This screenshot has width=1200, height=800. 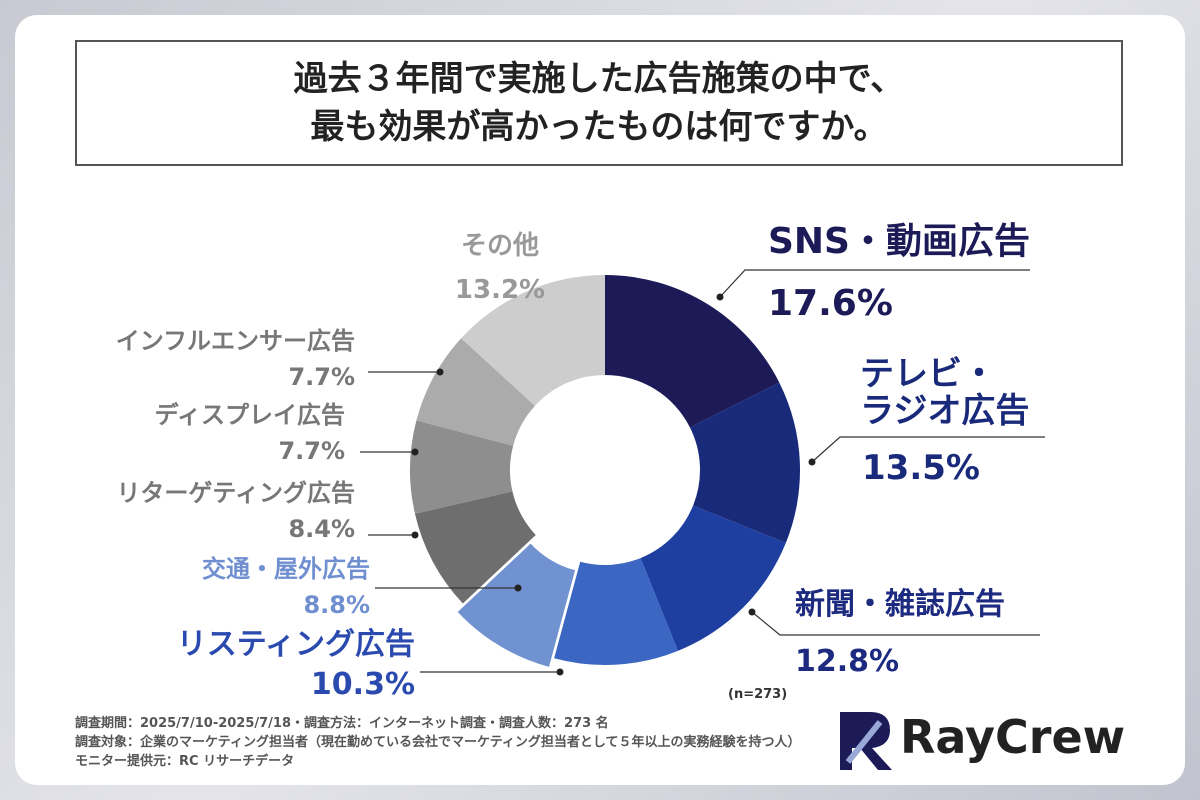 I want to click on value-label: 12.8%, so click(x=847, y=661).